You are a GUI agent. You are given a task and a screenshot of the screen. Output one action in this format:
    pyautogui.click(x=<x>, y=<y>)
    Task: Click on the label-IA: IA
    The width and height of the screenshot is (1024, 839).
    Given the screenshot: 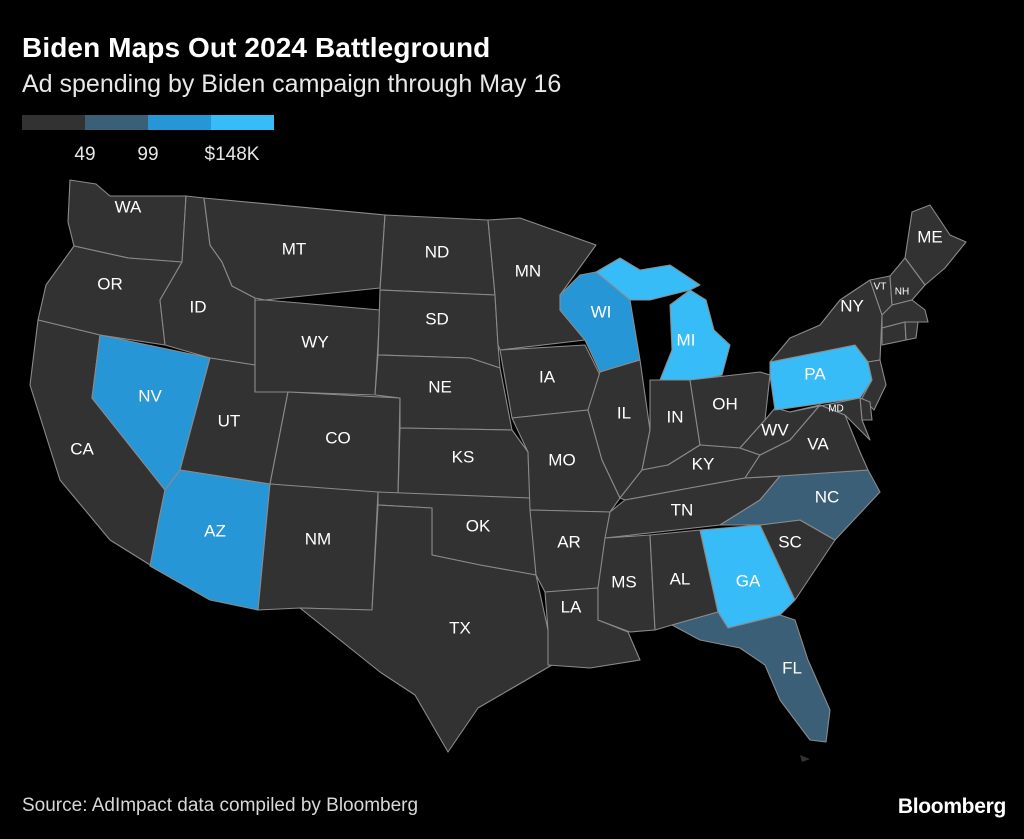 What is the action you would take?
    pyautogui.click(x=547, y=376)
    